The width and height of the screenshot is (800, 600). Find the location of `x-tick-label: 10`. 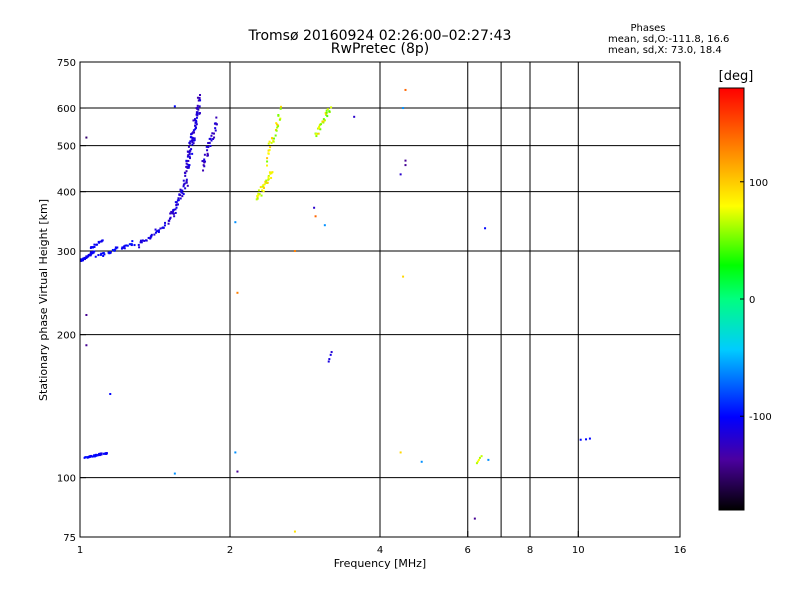

x-tick-label: 10 is located at coordinates (578, 550).